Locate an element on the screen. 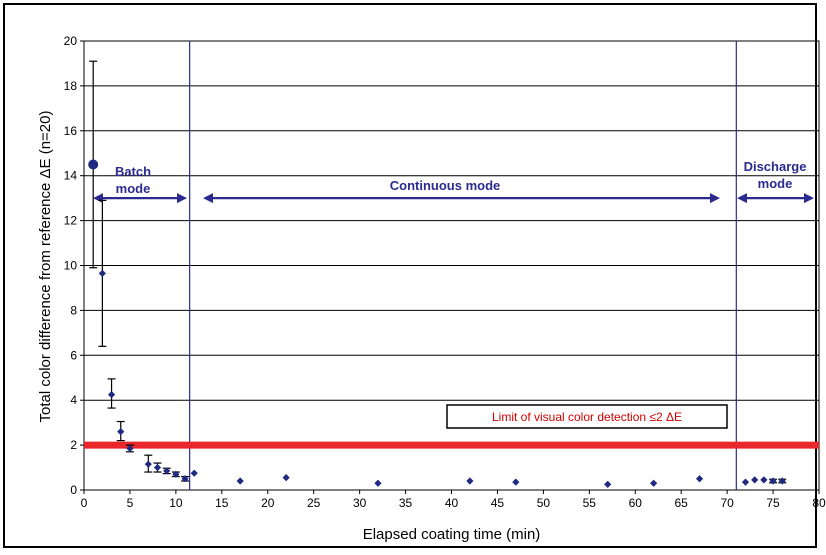 The width and height of the screenshot is (826, 555). y-tick-label: 12 is located at coordinates (71, 221).